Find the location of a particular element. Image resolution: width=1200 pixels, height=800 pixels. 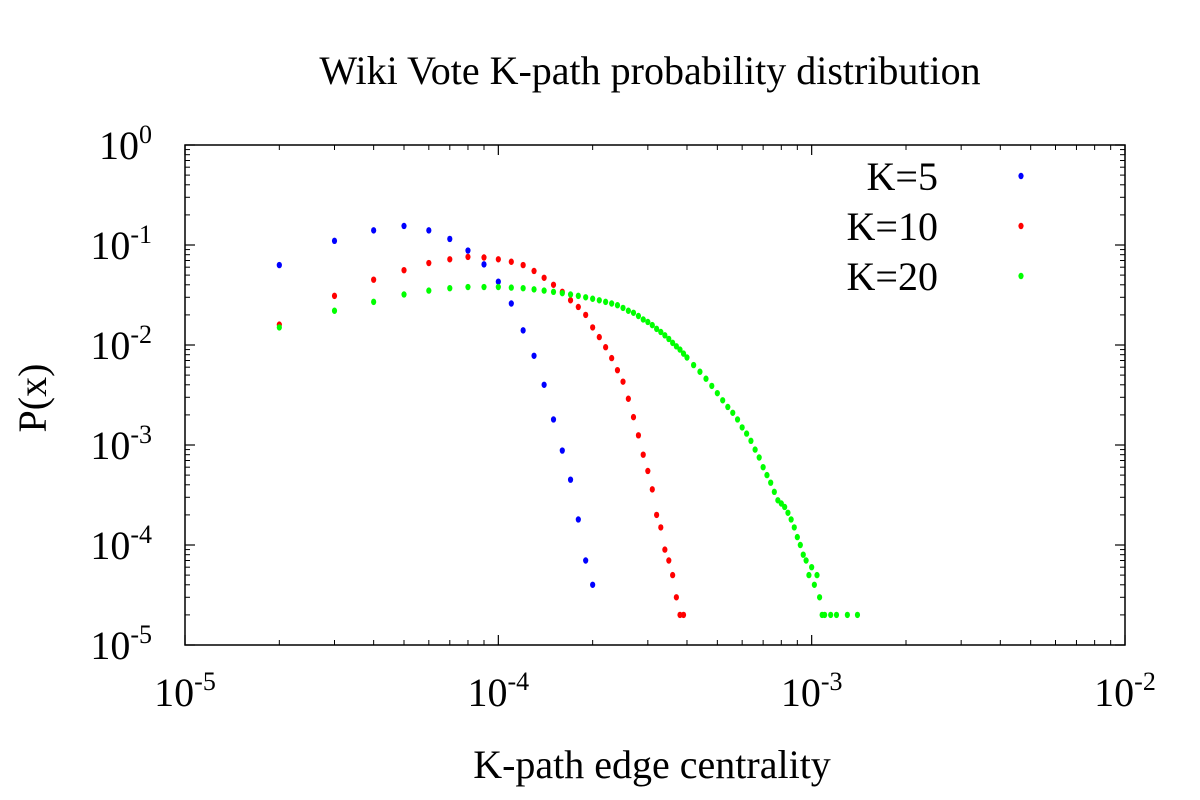

x-tick-label: 10⁻⁴ is located at coordinates (498, 691).